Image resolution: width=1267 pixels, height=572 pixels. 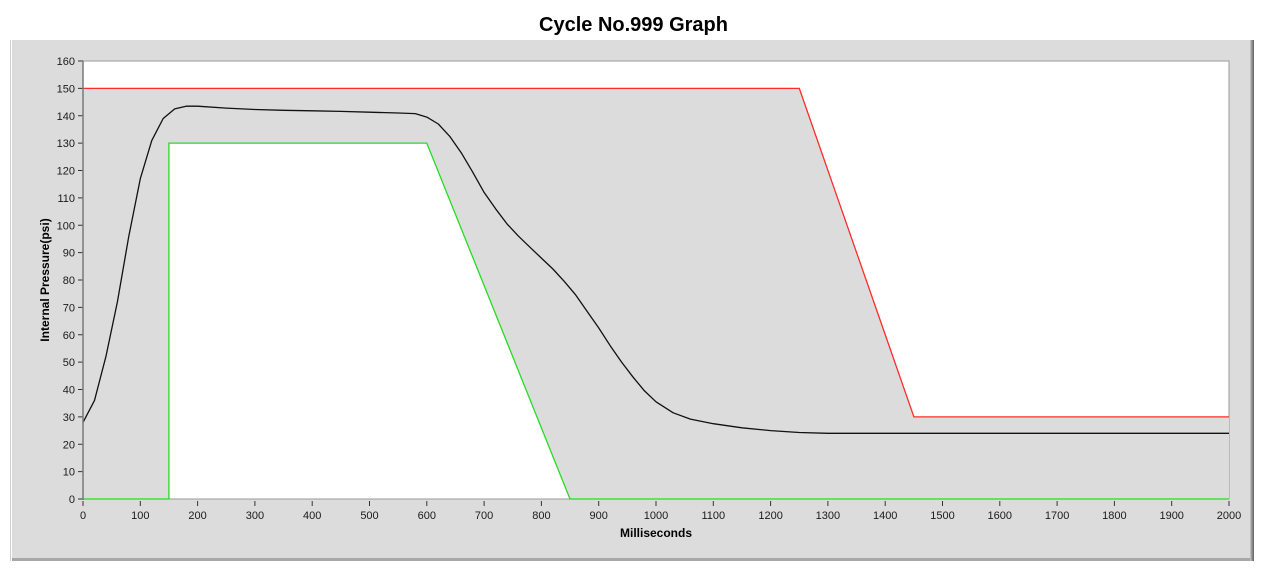 I want to click on y-tick-label: 80, so click(x=69, y=281).